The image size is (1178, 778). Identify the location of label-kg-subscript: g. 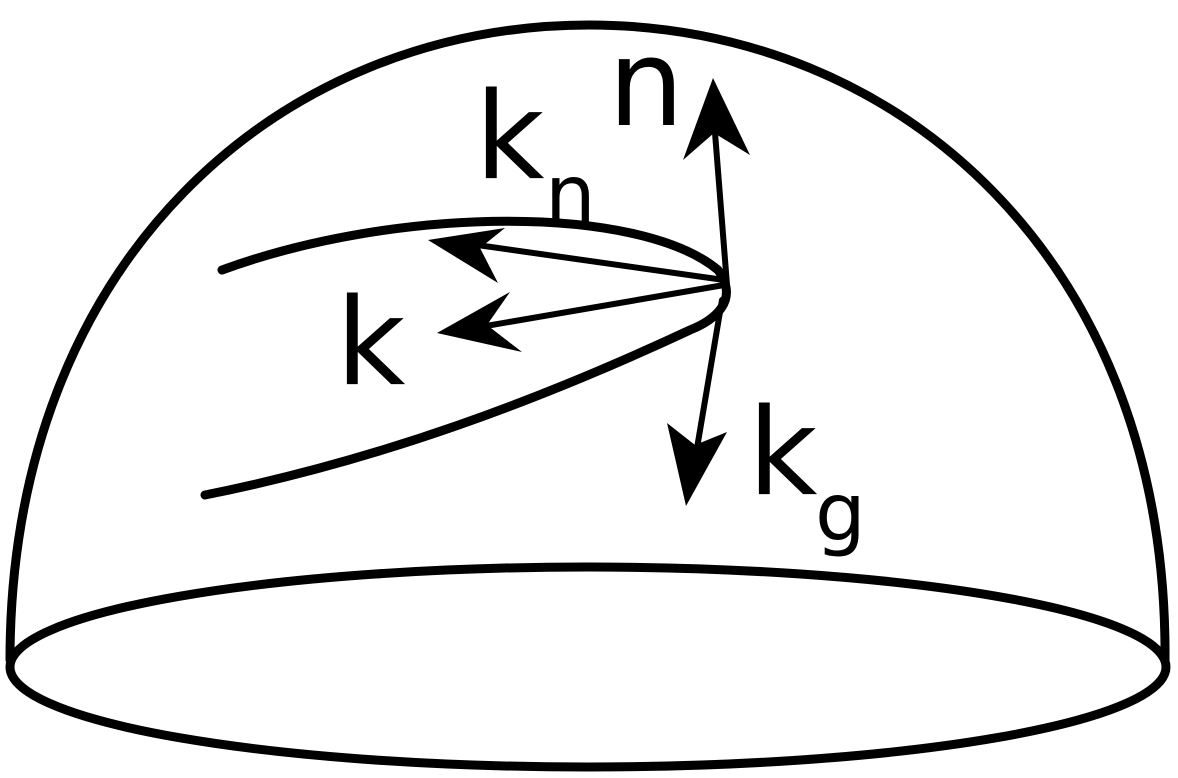
(840, 512).